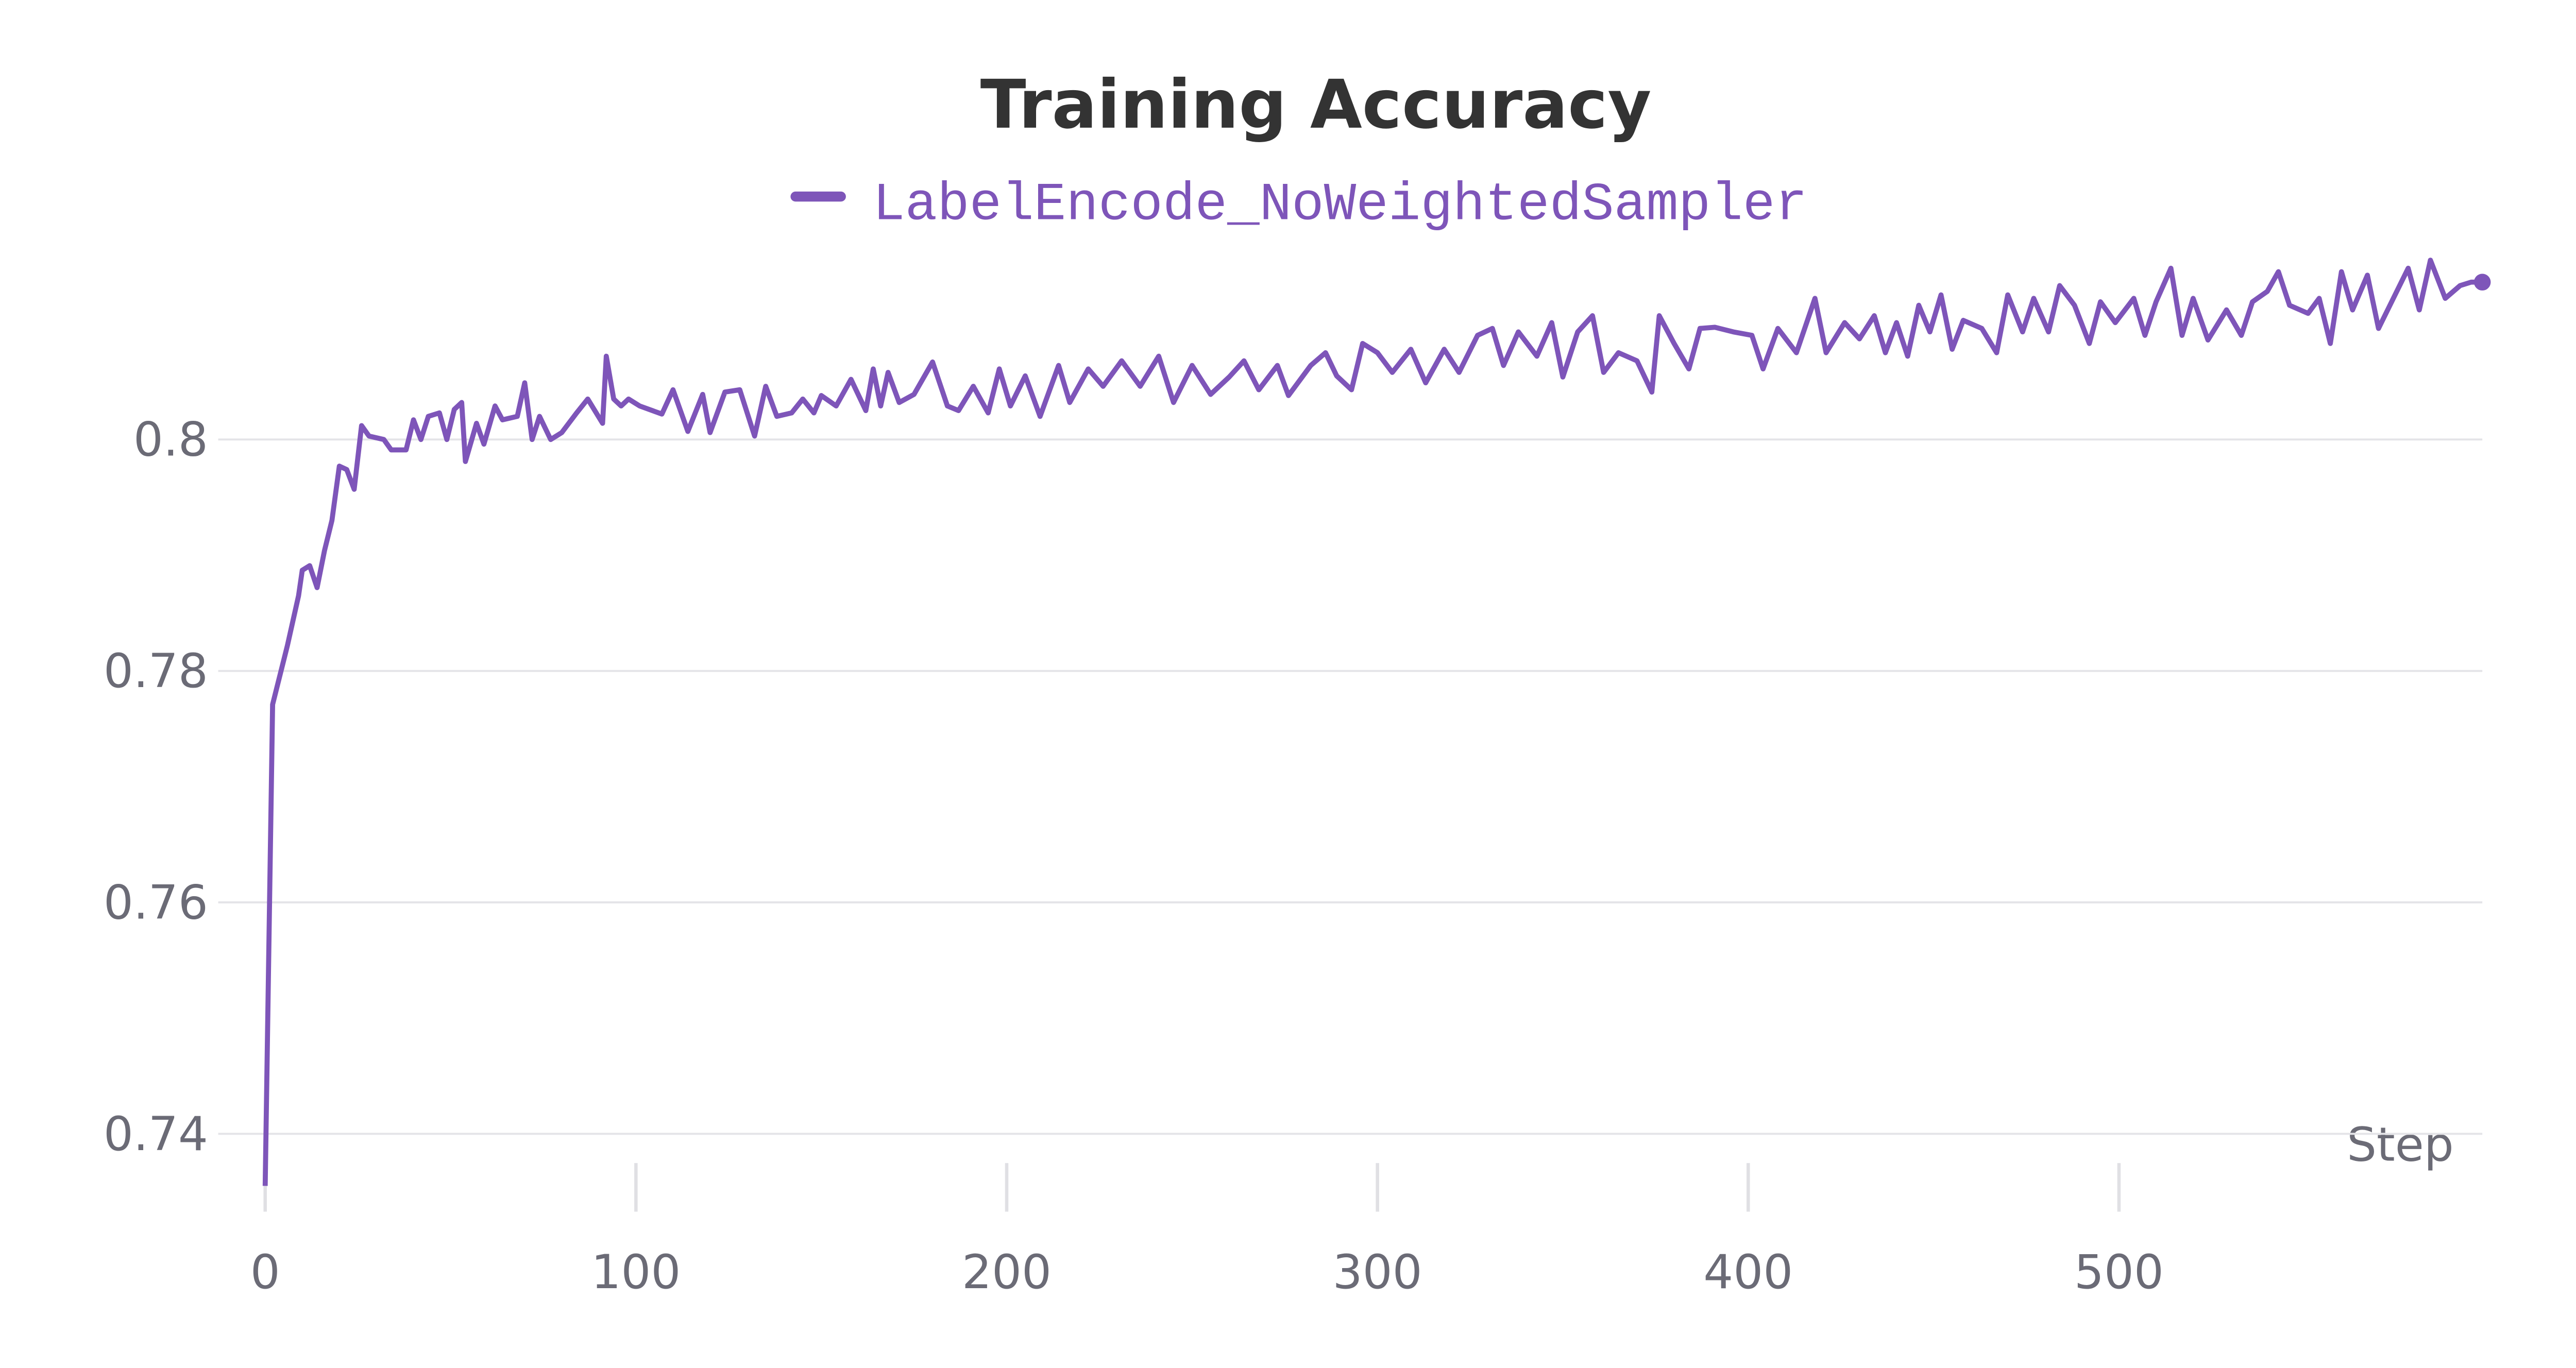 This screenshot has width=2576, height=1368. What do you see at coordinates (1377, 1271) in the screenshot?
I see `x-tick-label: 300` at bounding box center [1377, 1271].